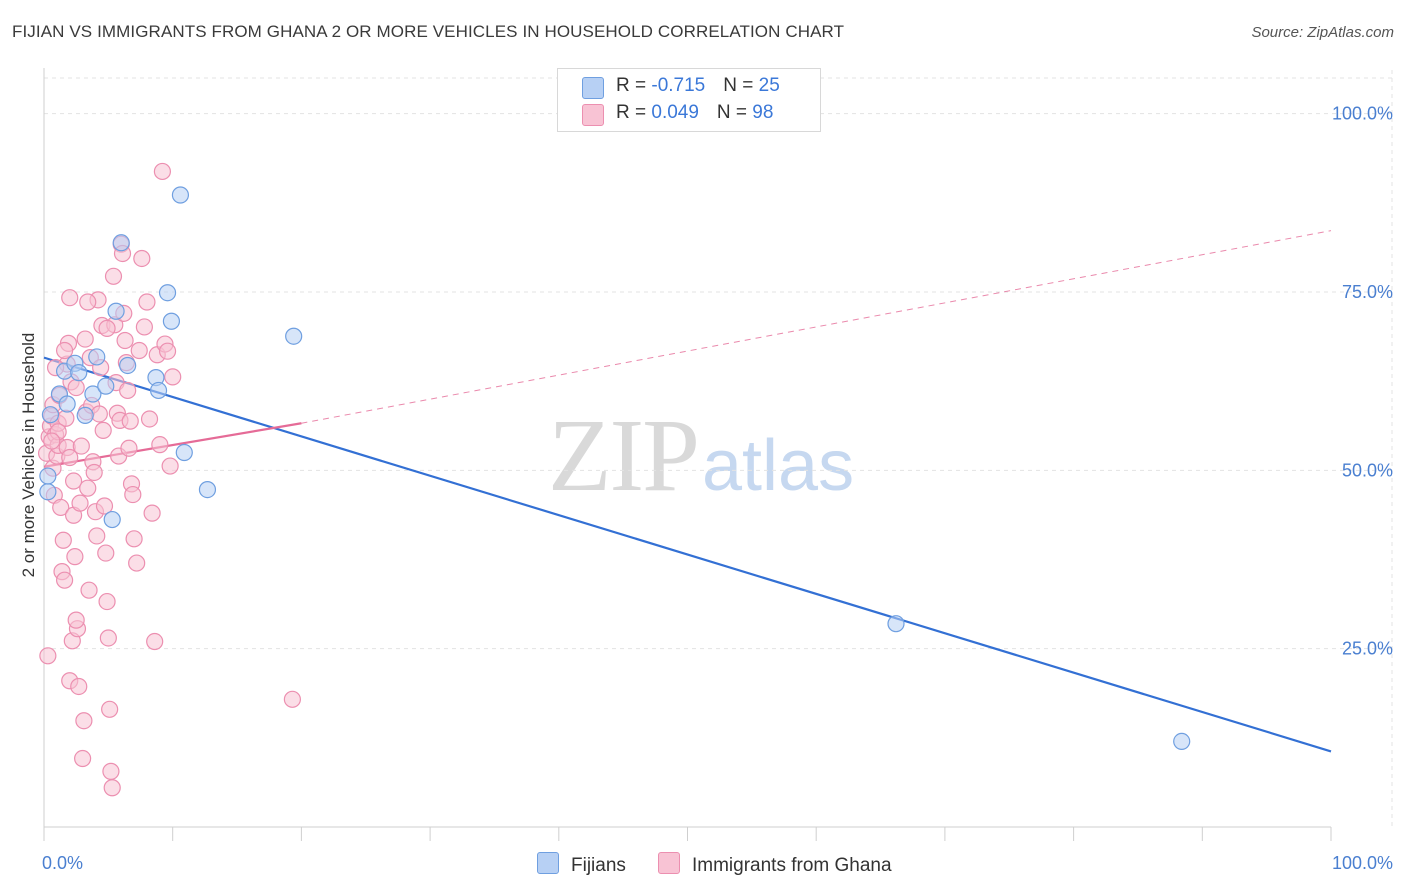  I want to click on watermark: ZIPatlas, so click(701, 455).